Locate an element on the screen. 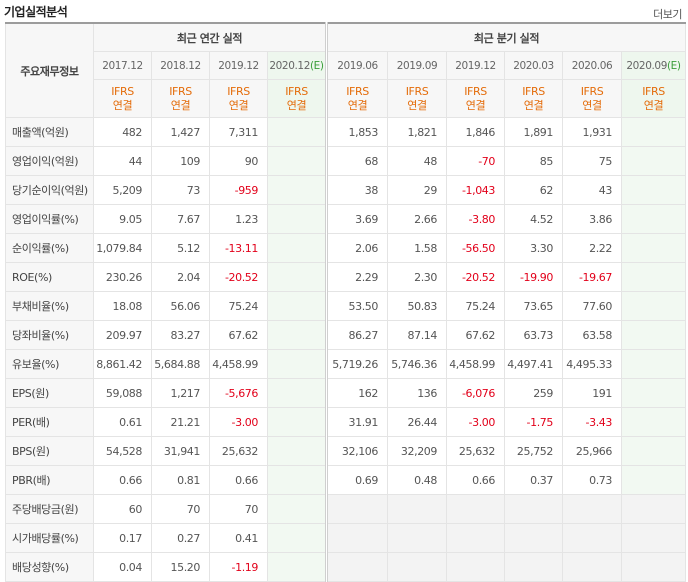 This screenshot has width=688, height=582. value-cell: 1,821 is located at coordinates (417, 132).